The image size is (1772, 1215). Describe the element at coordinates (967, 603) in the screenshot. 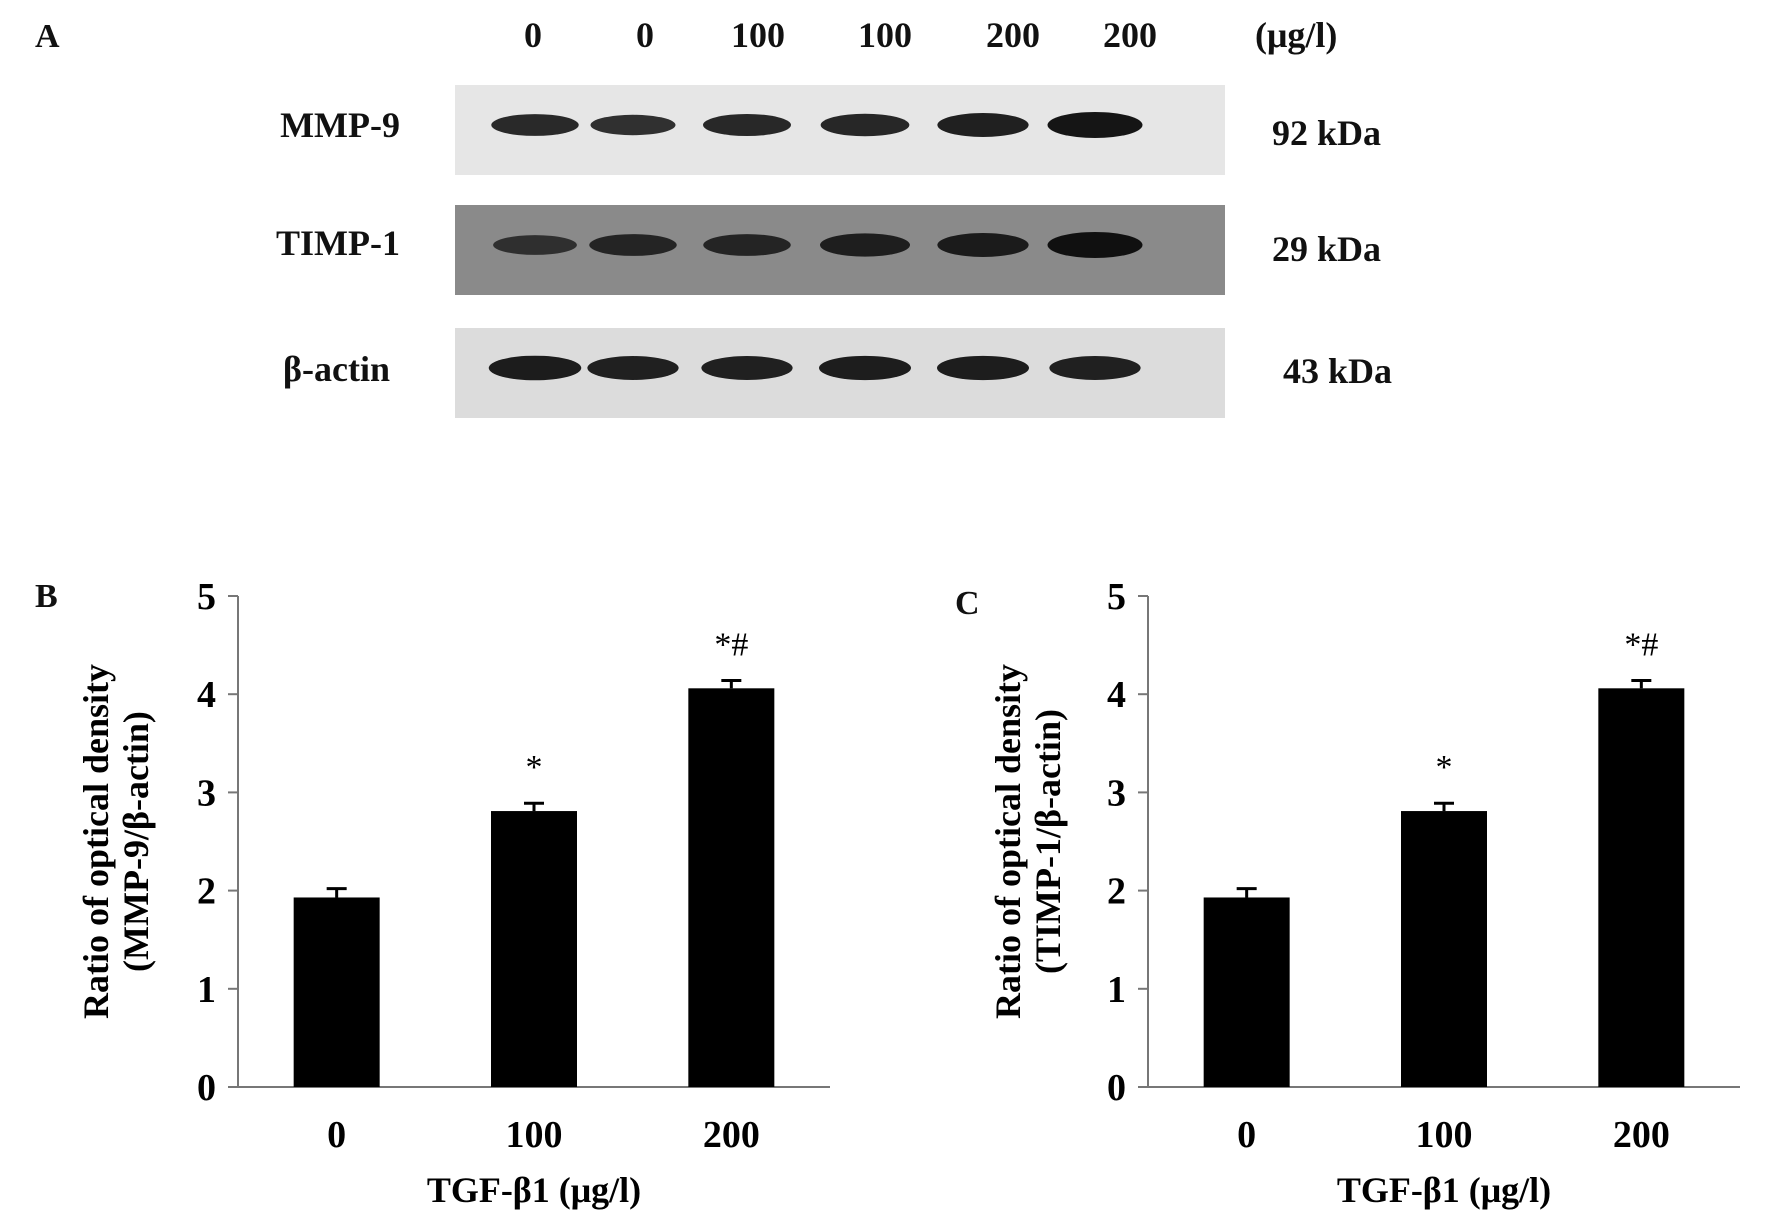

I see `panel-c-letter: C` at that location.